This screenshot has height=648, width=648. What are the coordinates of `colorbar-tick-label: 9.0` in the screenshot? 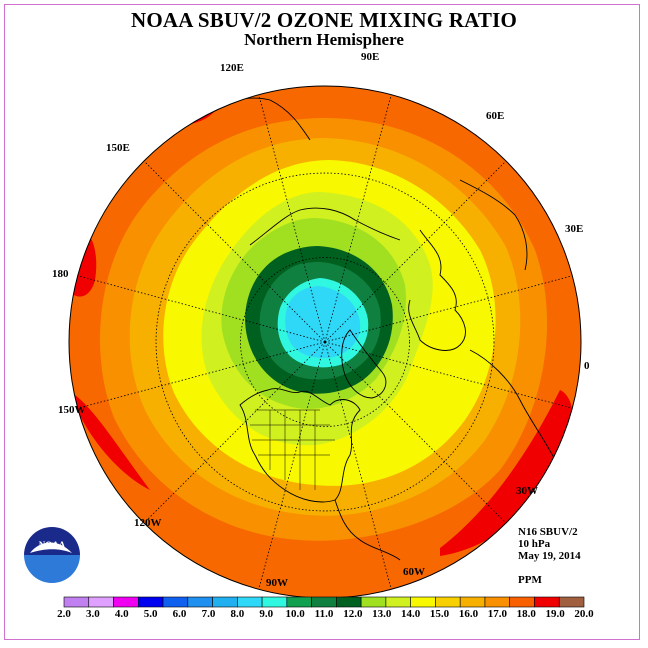 It's located at (266, 614).